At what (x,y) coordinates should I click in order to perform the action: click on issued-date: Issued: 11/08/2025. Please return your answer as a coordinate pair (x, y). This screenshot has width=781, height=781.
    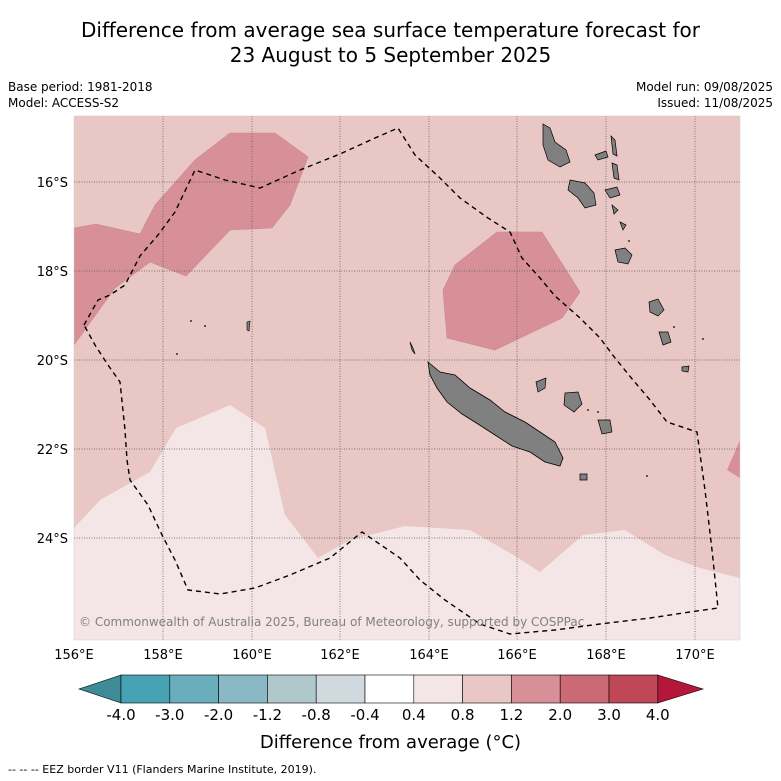
    Looking at the image, I should click on (715, 103).